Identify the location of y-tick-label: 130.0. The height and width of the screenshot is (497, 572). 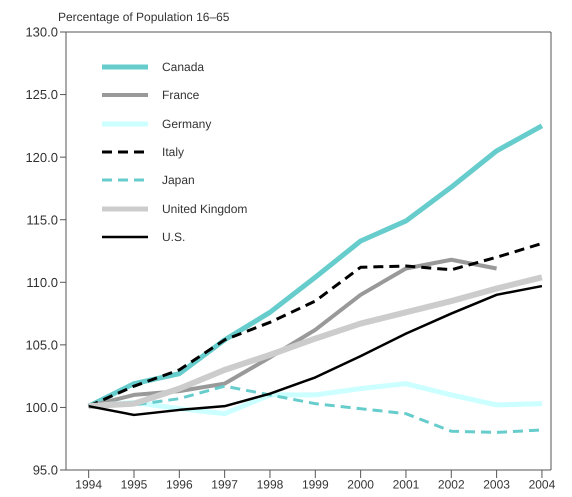
(41, 32).